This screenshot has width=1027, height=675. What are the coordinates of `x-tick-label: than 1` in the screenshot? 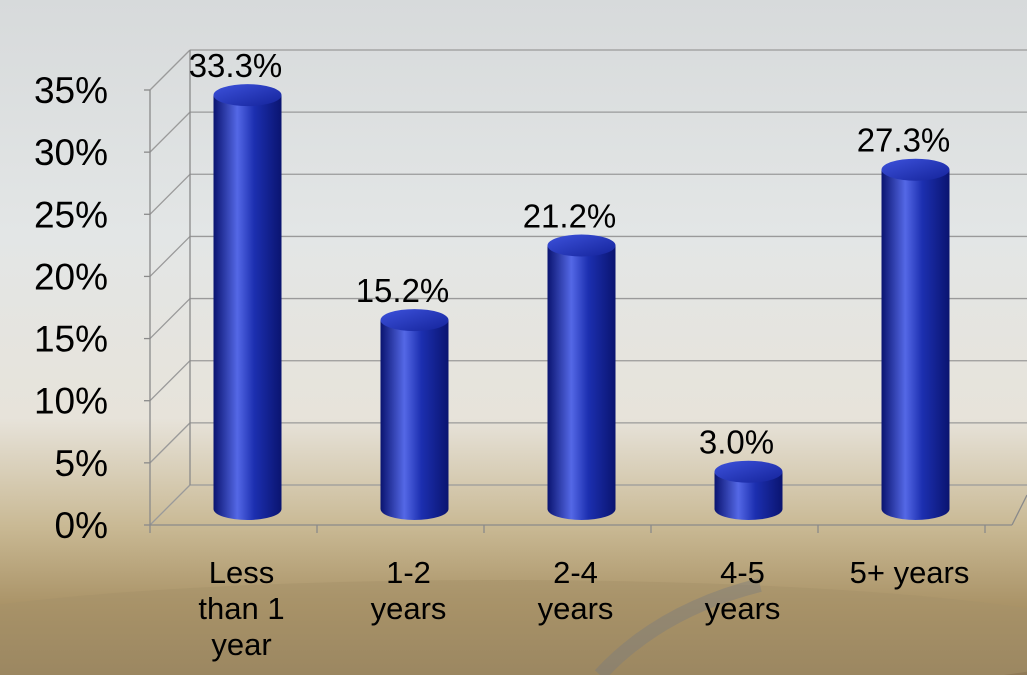 It's located at (241, 608).